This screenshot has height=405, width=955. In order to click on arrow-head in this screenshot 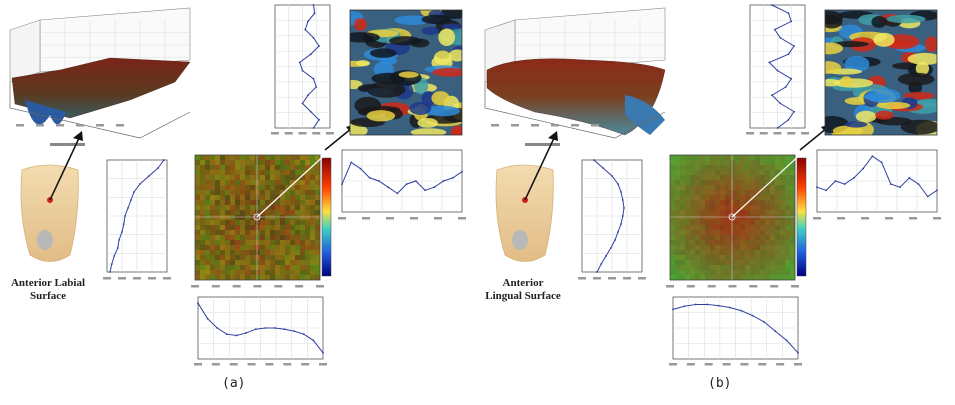, I will do `click(553, 136)`.